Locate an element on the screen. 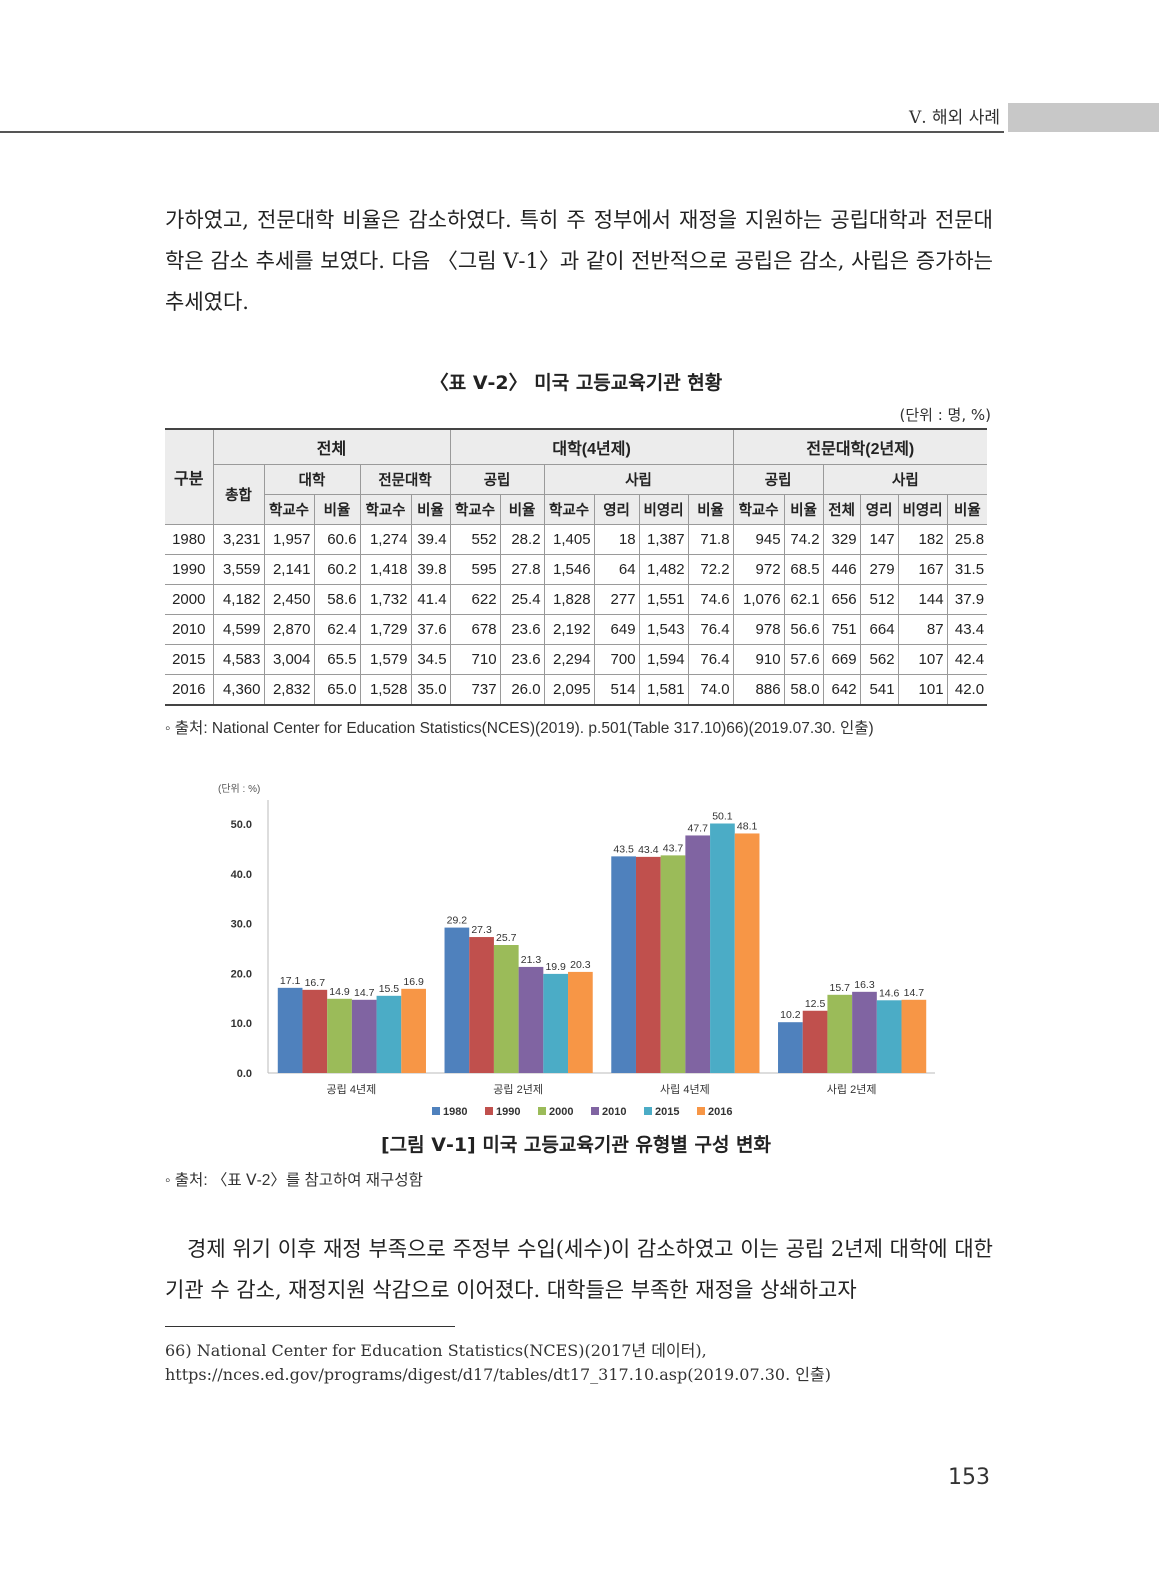 The height and width of the screenshot is (1571, 1159). data-label: 48.1 is located at coordinates (747, 826).